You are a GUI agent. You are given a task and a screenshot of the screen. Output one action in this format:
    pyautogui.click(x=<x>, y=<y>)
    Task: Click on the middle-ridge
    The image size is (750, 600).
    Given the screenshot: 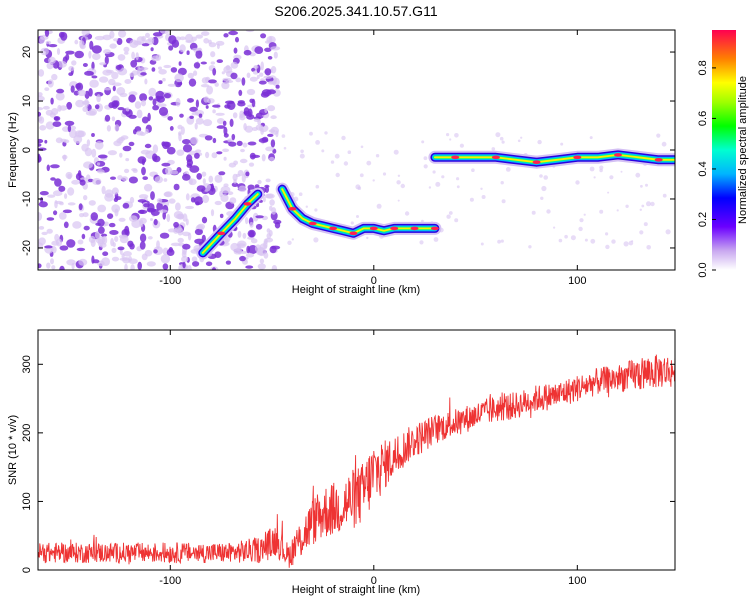 What is the action you would take?
    pyautogui.click(x=358, y=211)
    